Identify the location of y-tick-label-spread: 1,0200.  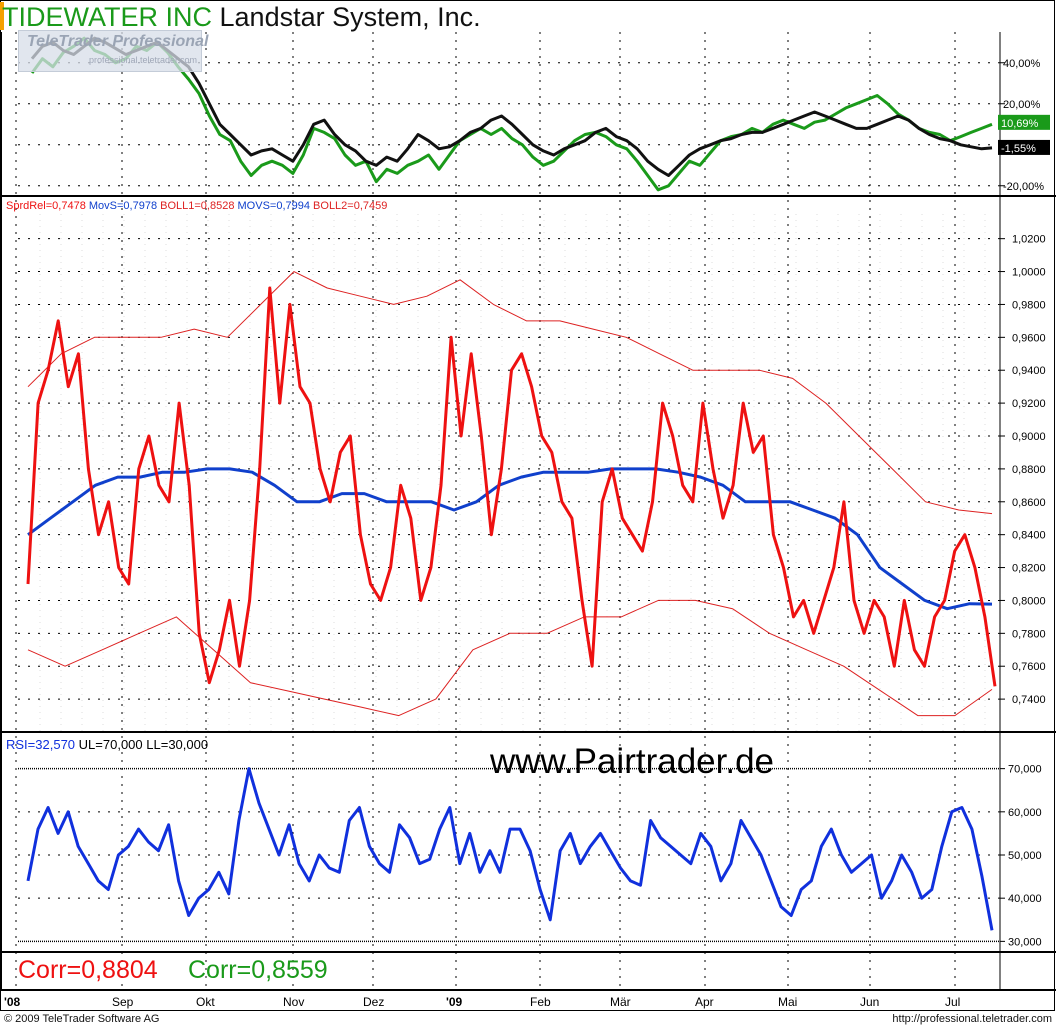
(1029, 240).